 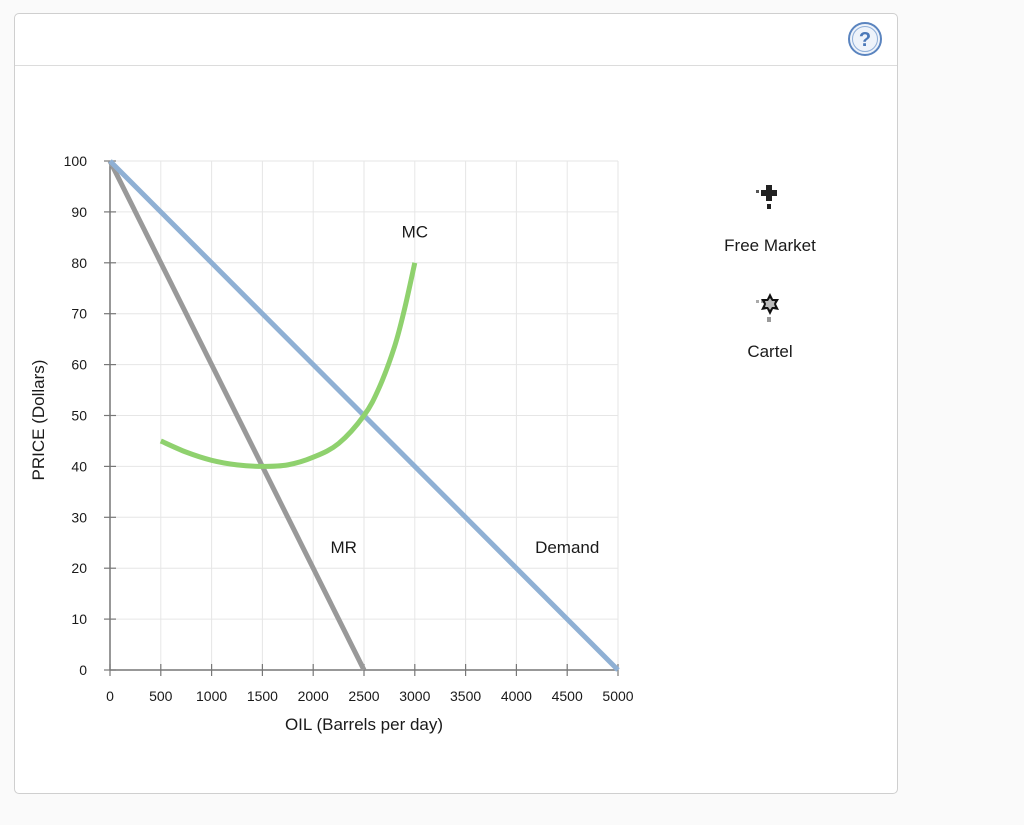 What do you see at coordinates (79, 568) in the screenshot?
I see `y-tick-label: 20` at bounding box center [79, 568].